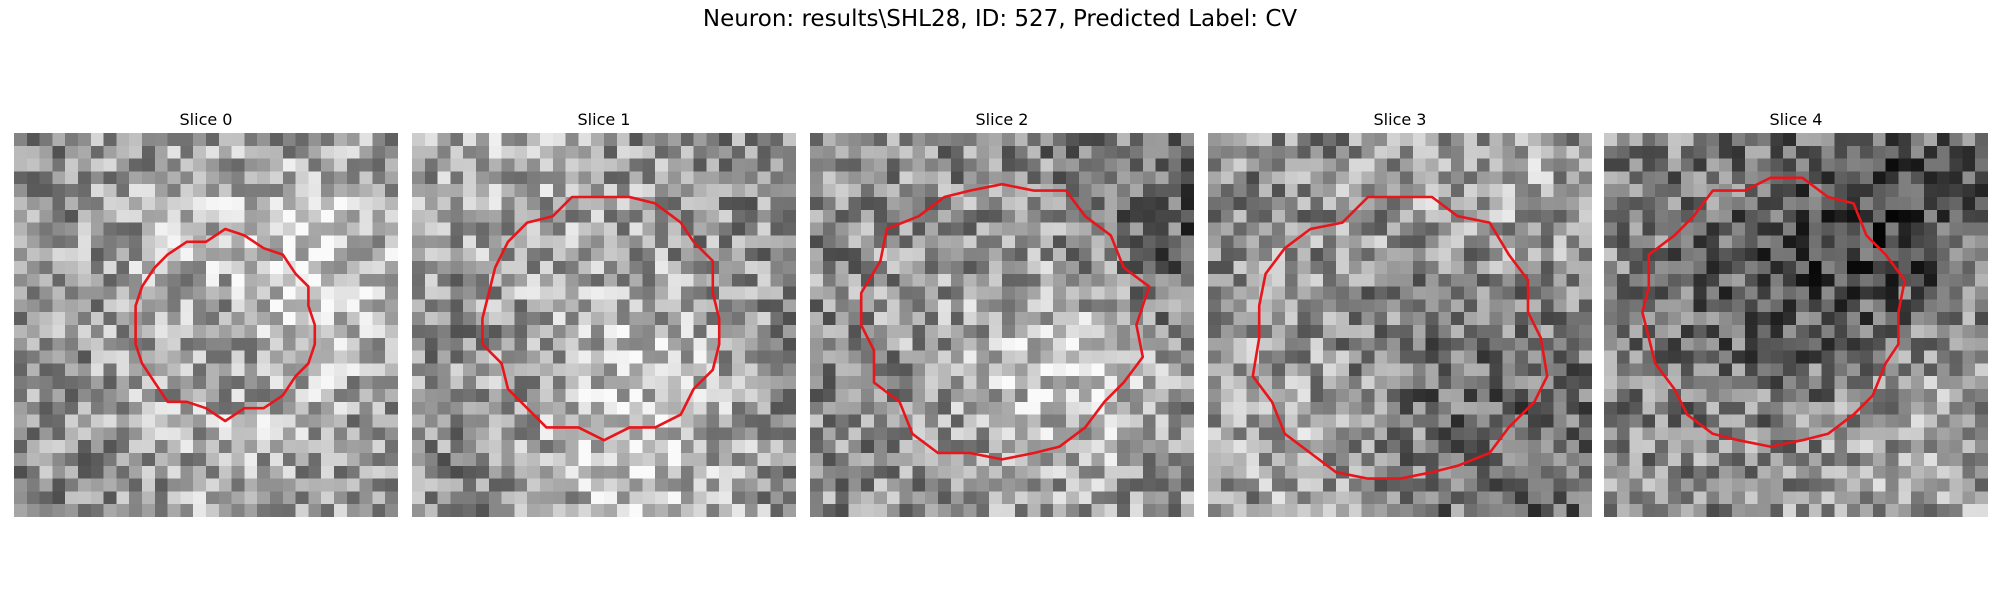  I want to click on slice-title-0: Slice 0, so click(206, 119).